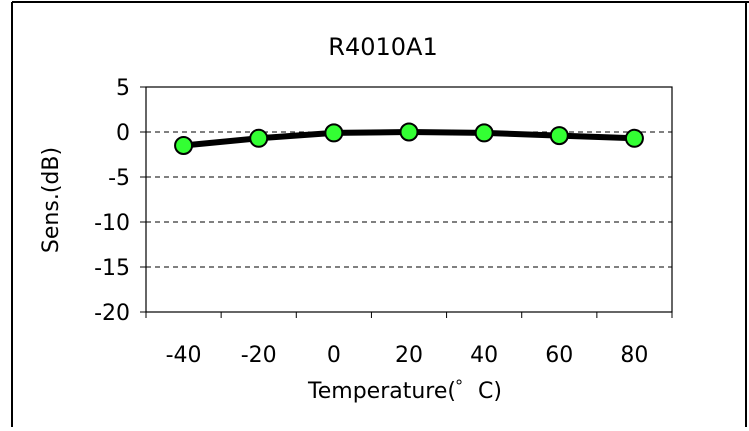 The height and width of the screenshot is (431, 749). What do you see at coordinates (123, 88) in the screenshot?
I see `y-tick-label: 5` at bounding box center [123, 88].